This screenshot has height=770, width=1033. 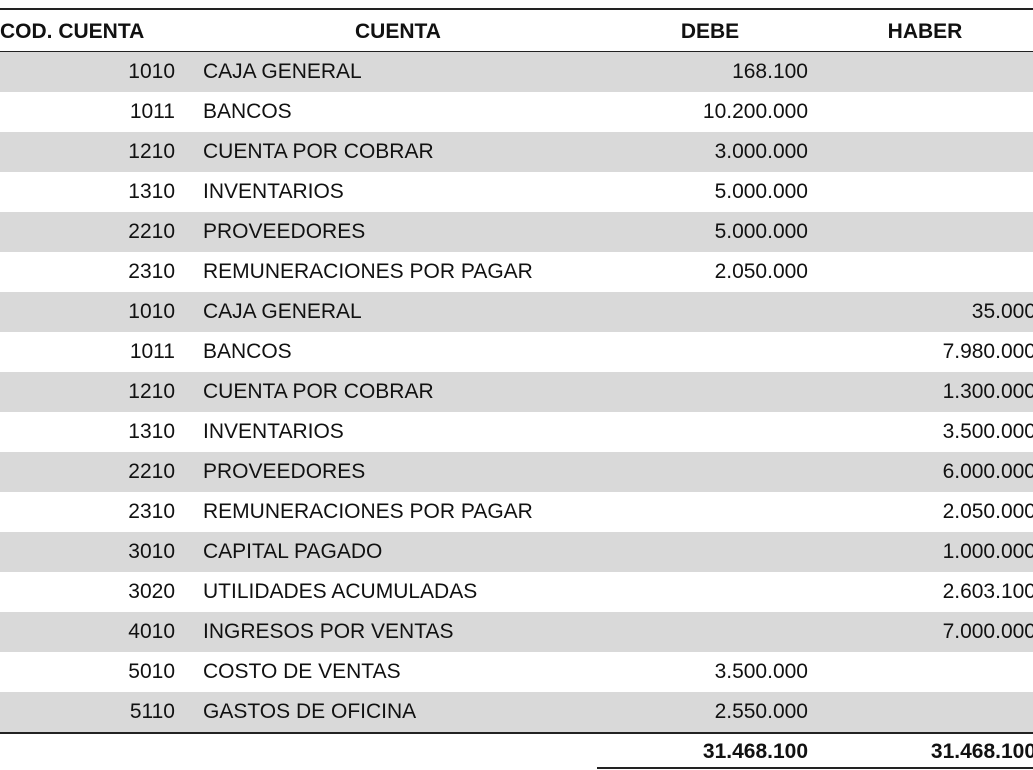 What do you see at coordinates (987, 551) in the screenshot?
I see `credit-amount: 1.000.000` at bounding box center [987, 551].